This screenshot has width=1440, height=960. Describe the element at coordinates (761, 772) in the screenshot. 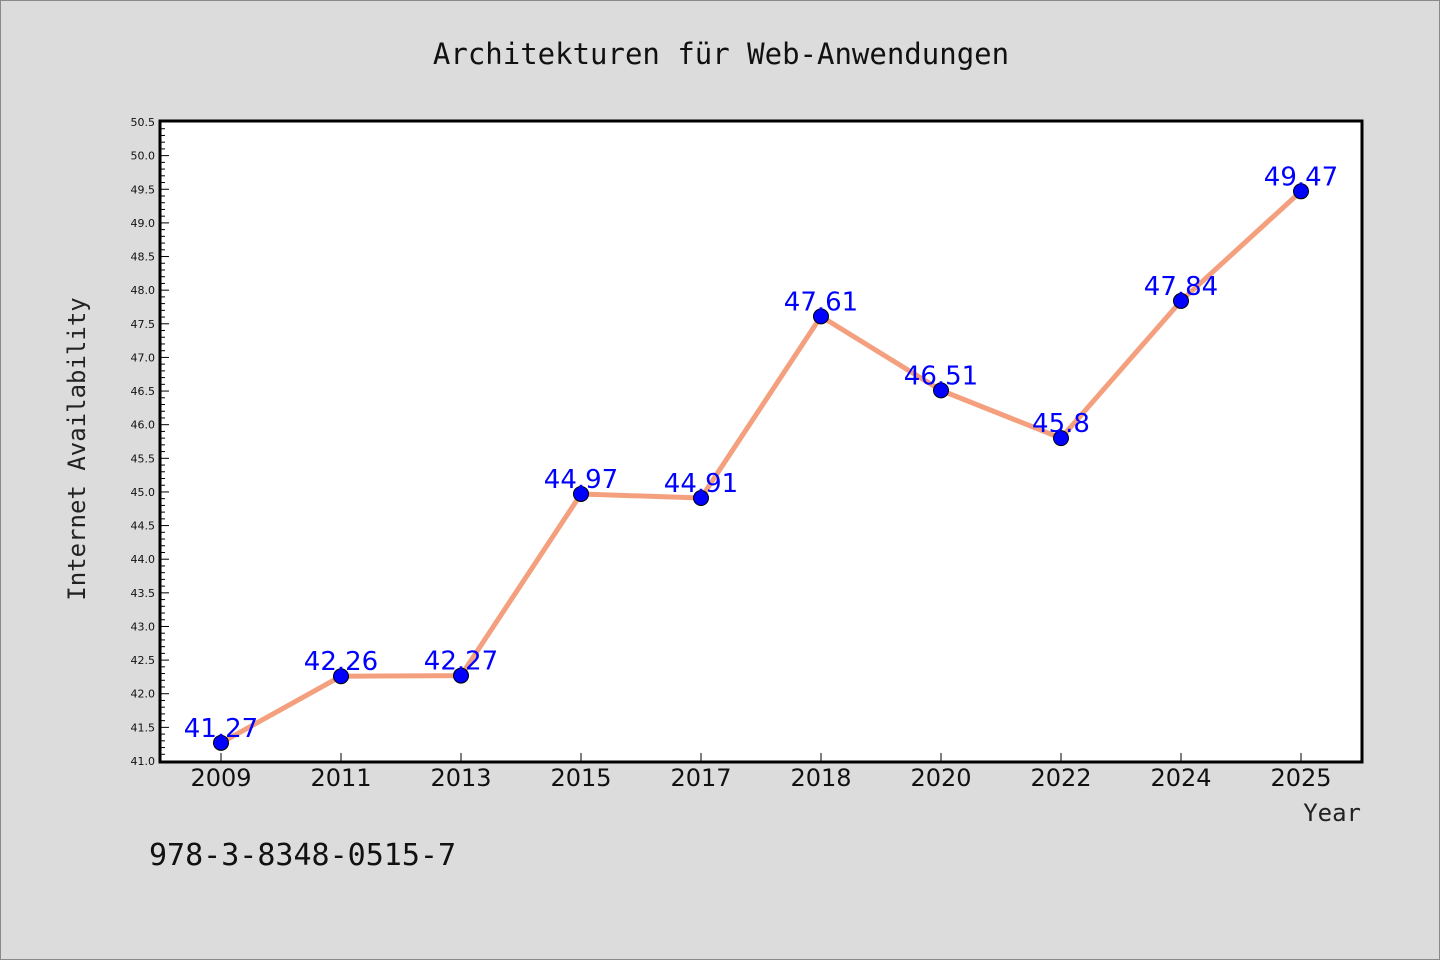

I see `x-axis-ticks: 2009 2011 2013 2015 2017 2018 2020 2022 2024 2025` at that location.